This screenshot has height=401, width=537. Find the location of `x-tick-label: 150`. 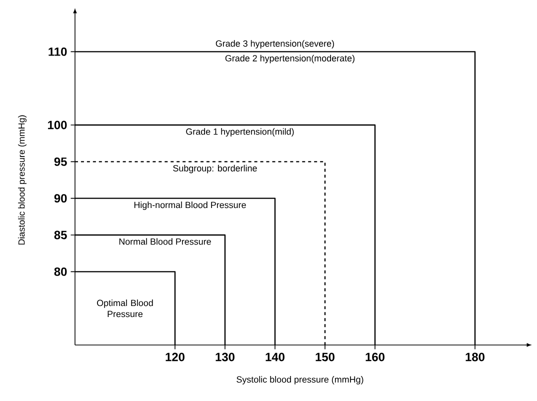

x-tick-label: 150 is located at coordinates (325, 357).